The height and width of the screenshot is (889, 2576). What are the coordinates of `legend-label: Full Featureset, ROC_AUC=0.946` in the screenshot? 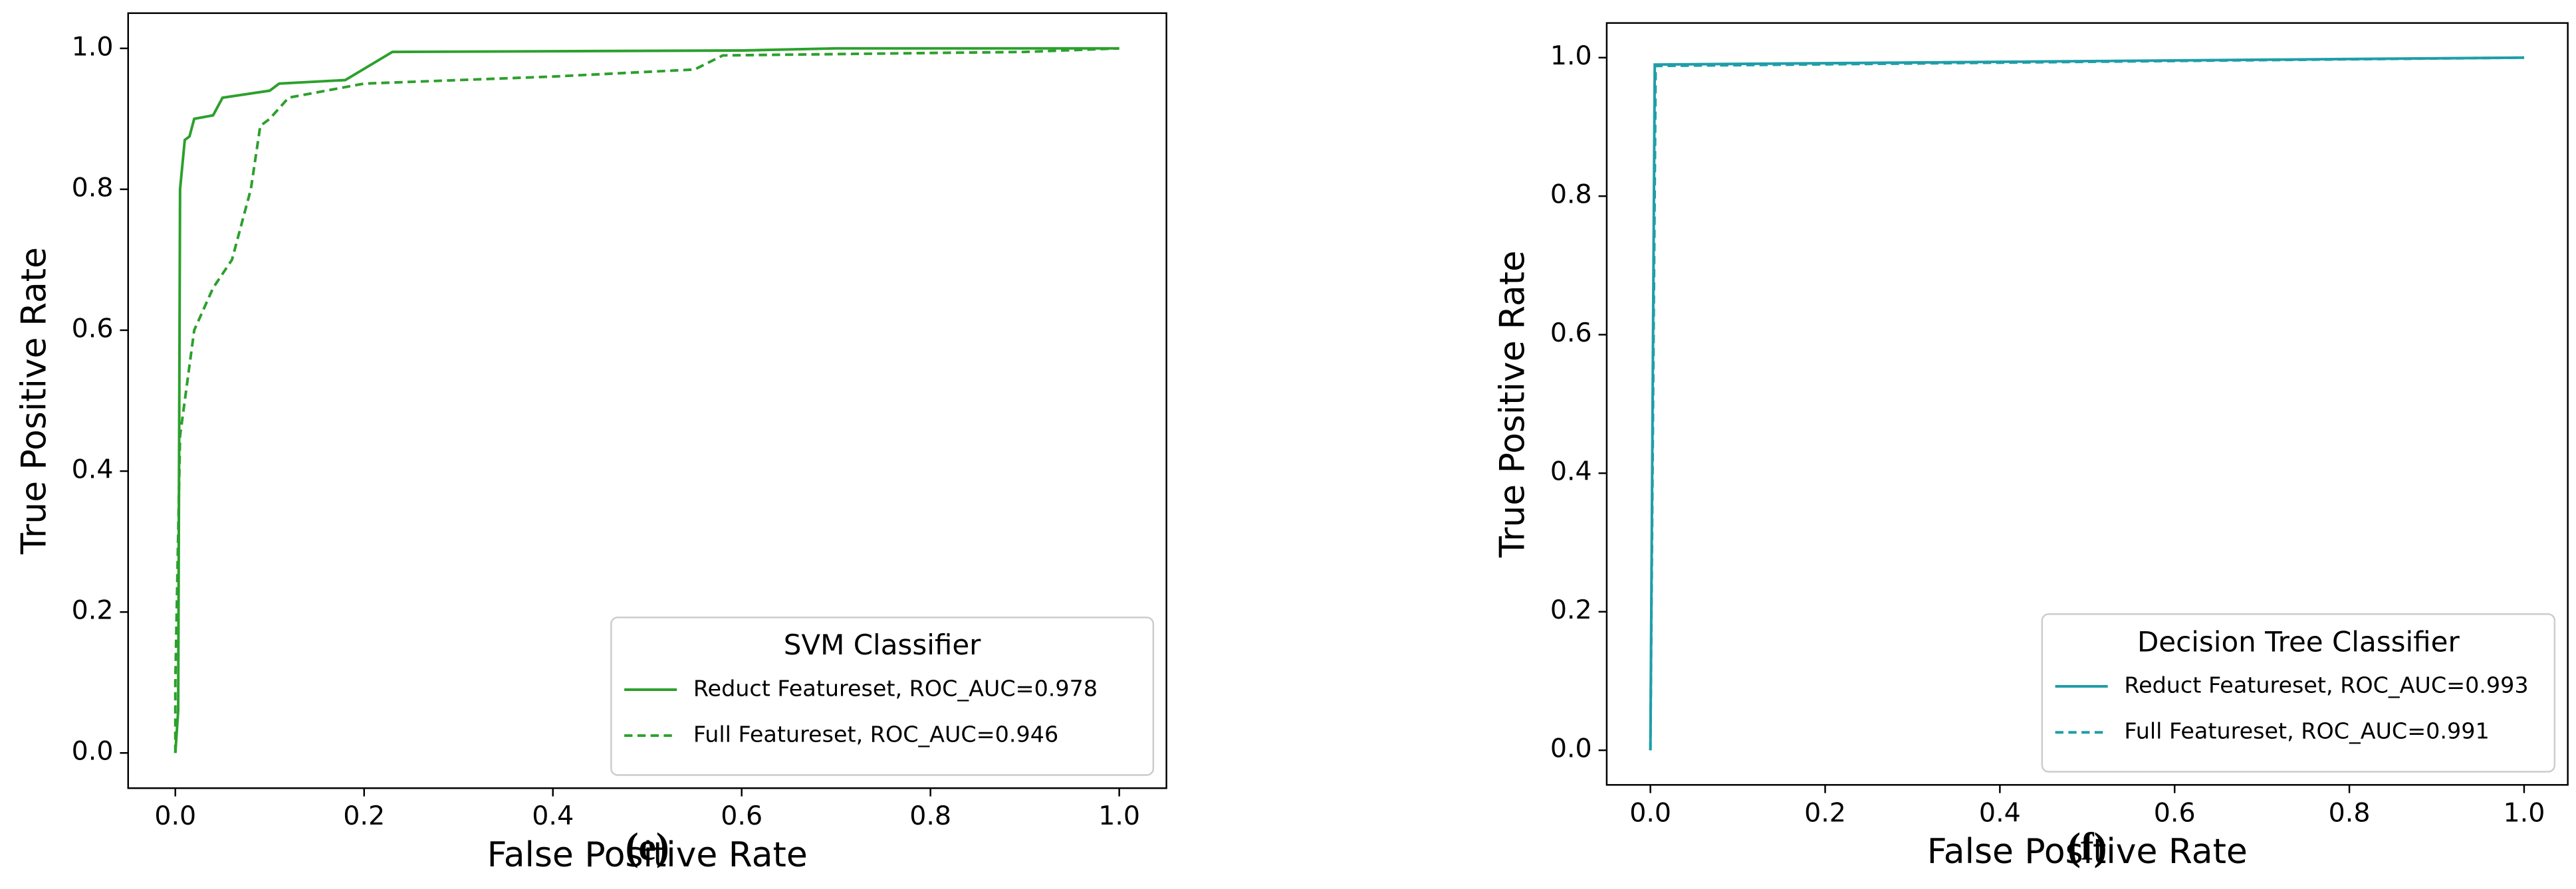 It's located at (875, 734).